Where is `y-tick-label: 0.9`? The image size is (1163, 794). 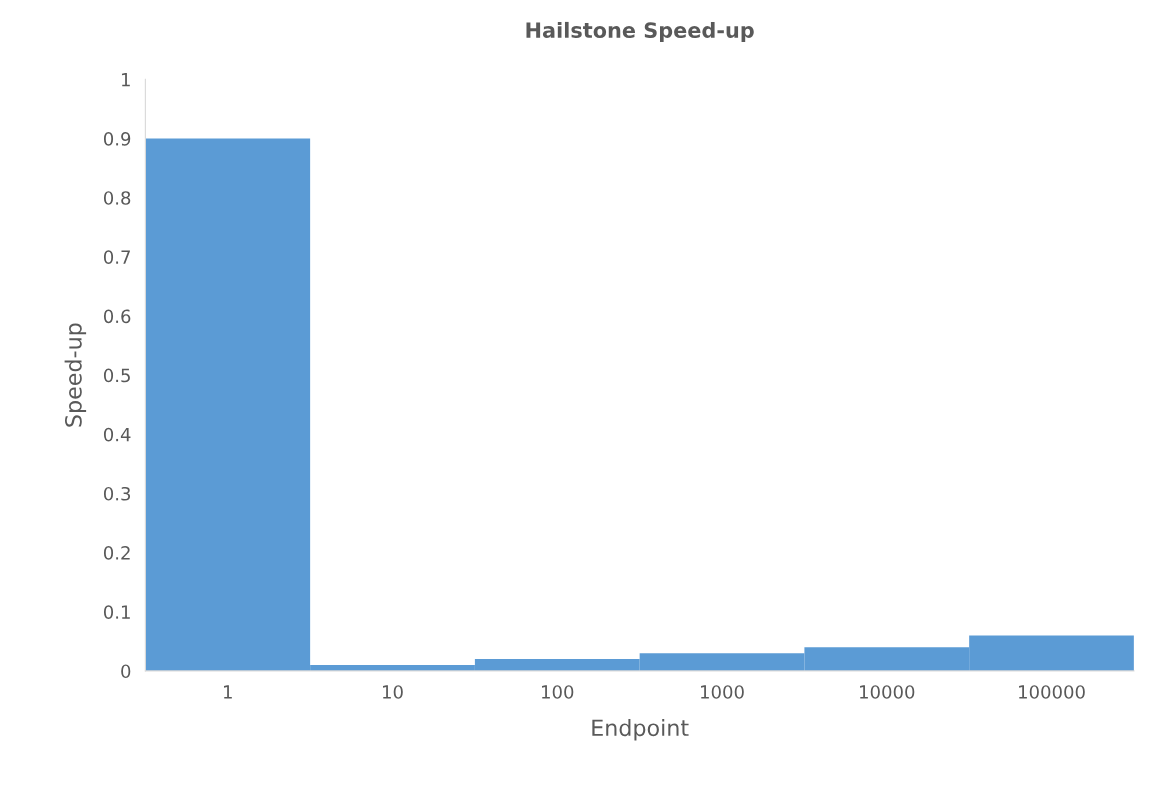 y-tick-label: 0.9 is located at coordinates (117, 139).